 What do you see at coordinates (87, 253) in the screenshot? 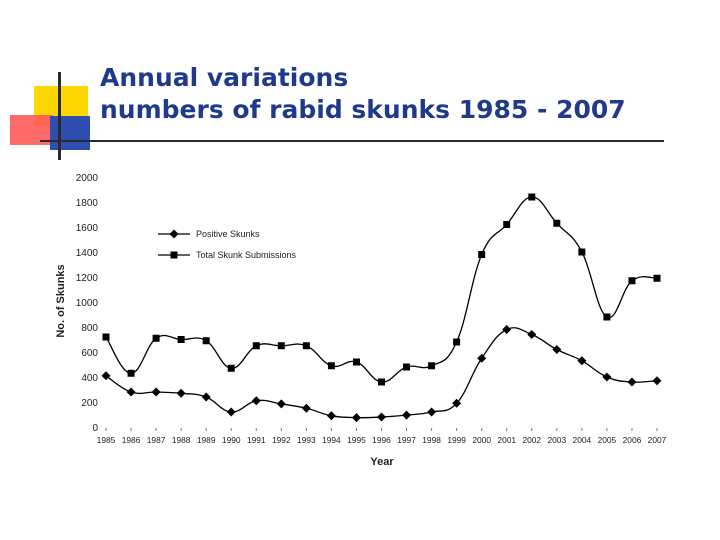
I see `y-tick-label: 1400` at bounding box center [87, 253].